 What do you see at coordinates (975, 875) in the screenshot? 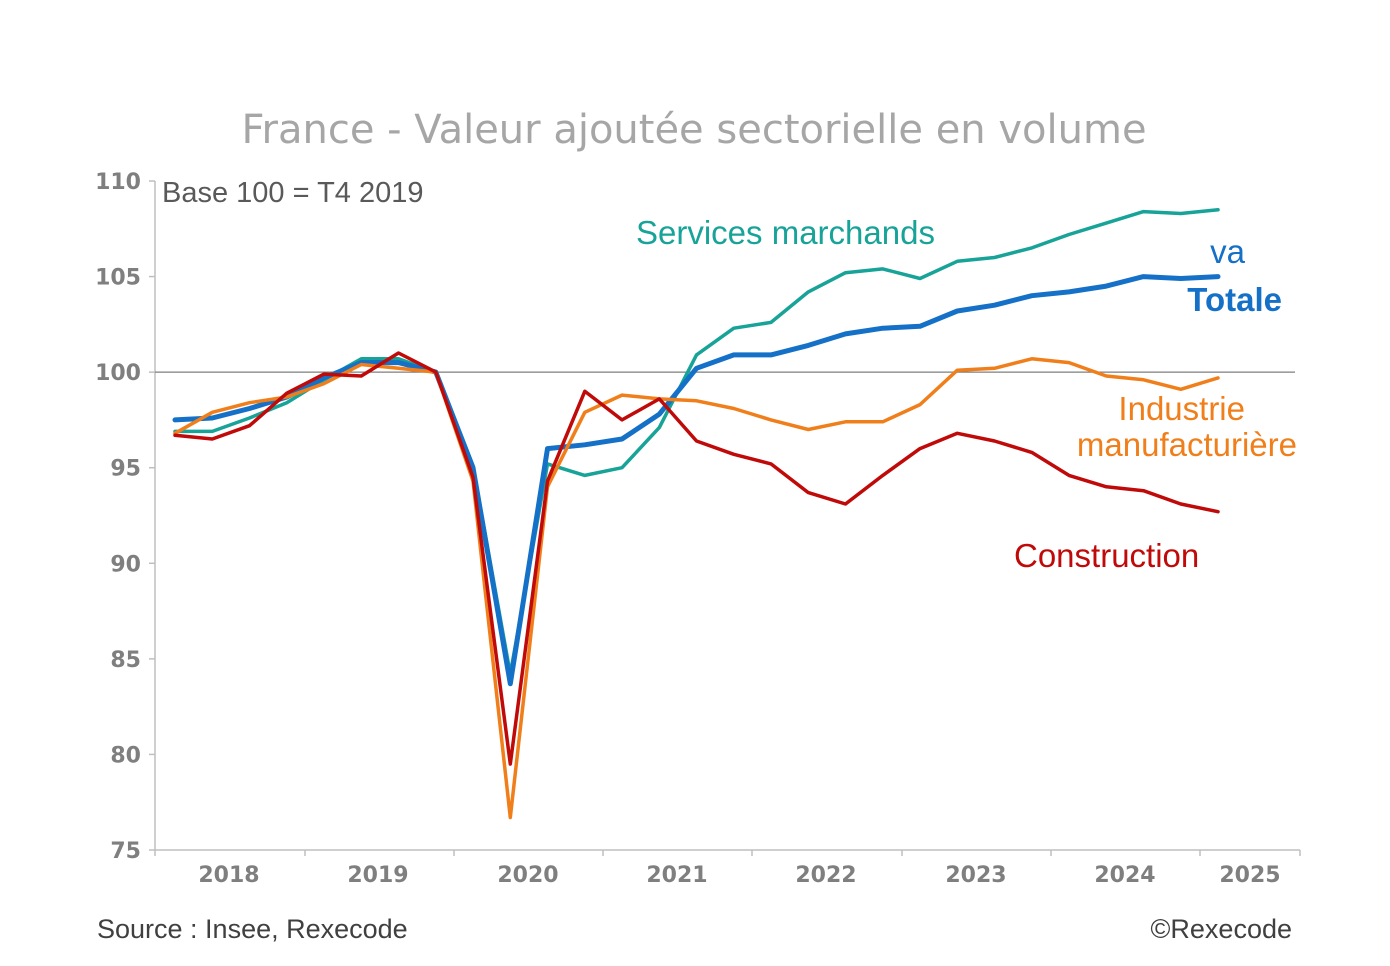
I see `x-tick-label: 2023` at bounding box center [975, 875].